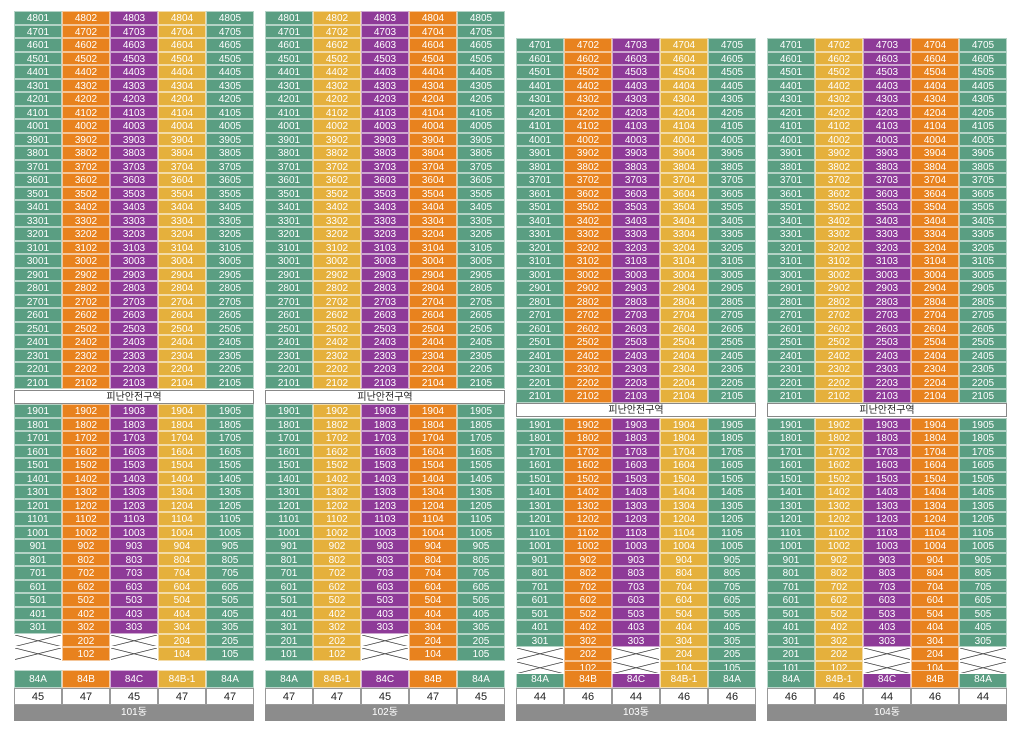  Describe the element at coordinates (182, 193) in the screenshot. I see `unit-cell: 3504` at that location.